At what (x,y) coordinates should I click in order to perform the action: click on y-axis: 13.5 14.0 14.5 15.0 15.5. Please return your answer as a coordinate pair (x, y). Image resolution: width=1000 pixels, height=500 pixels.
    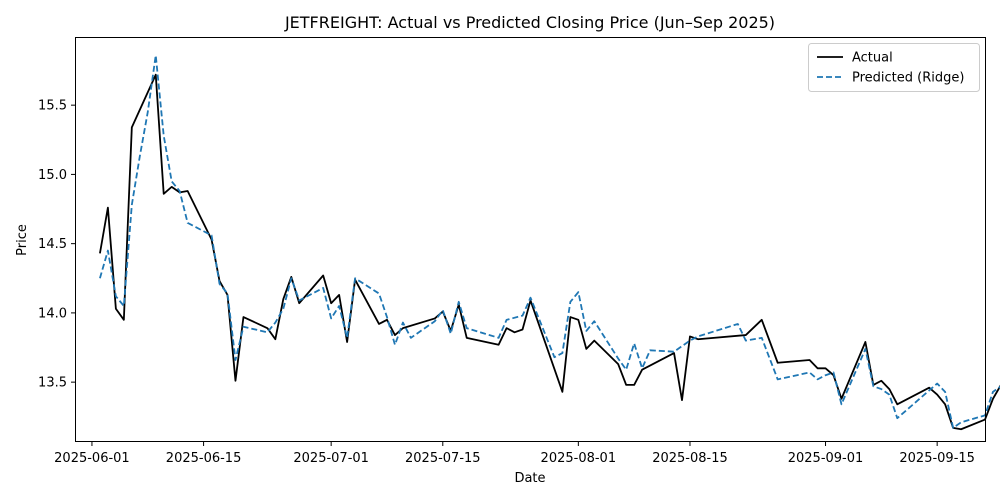
    Looking at the image, I should click on (57, 245).